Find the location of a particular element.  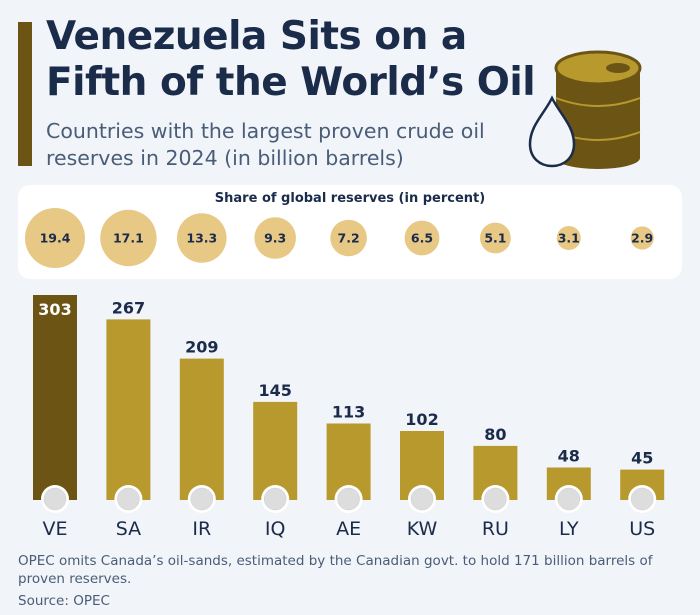

value-label: 102 is located at coordinates (421, 419).